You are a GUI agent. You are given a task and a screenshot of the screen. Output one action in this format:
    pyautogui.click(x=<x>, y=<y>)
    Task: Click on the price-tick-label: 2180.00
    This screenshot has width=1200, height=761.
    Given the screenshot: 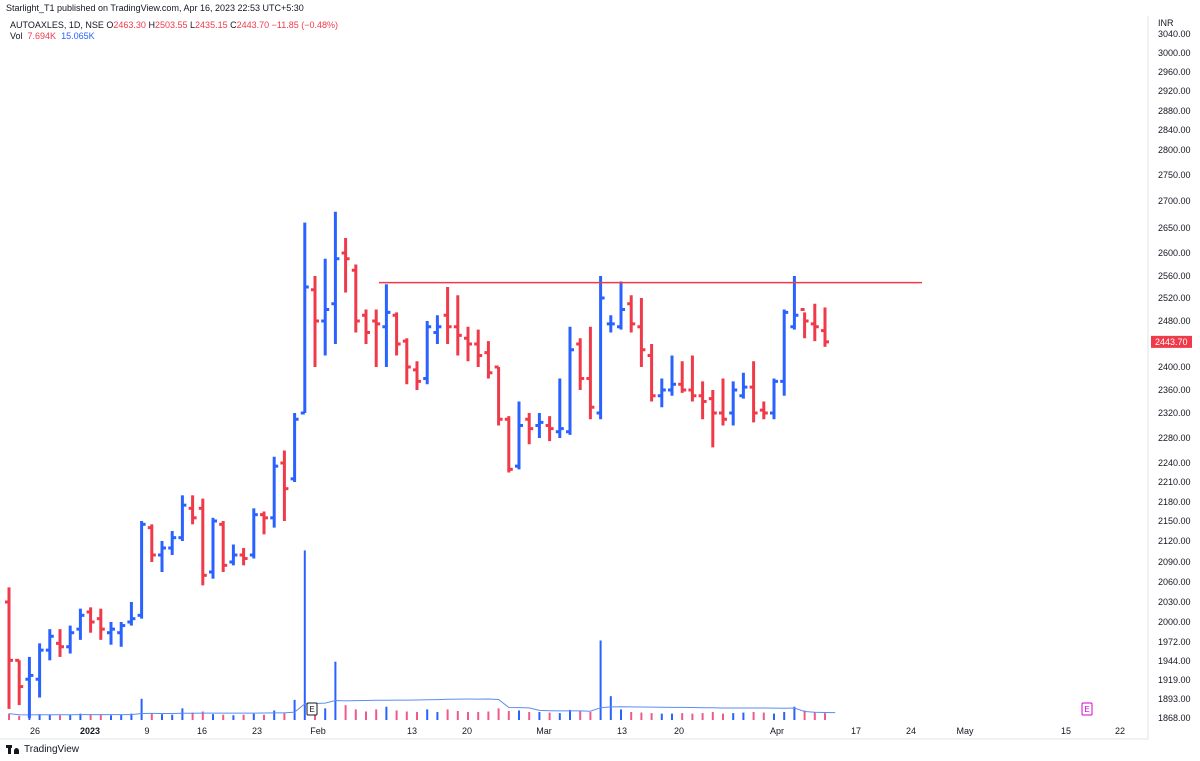 What is the action you would take?
    pyautogui.click(x=1174, y=502)
    